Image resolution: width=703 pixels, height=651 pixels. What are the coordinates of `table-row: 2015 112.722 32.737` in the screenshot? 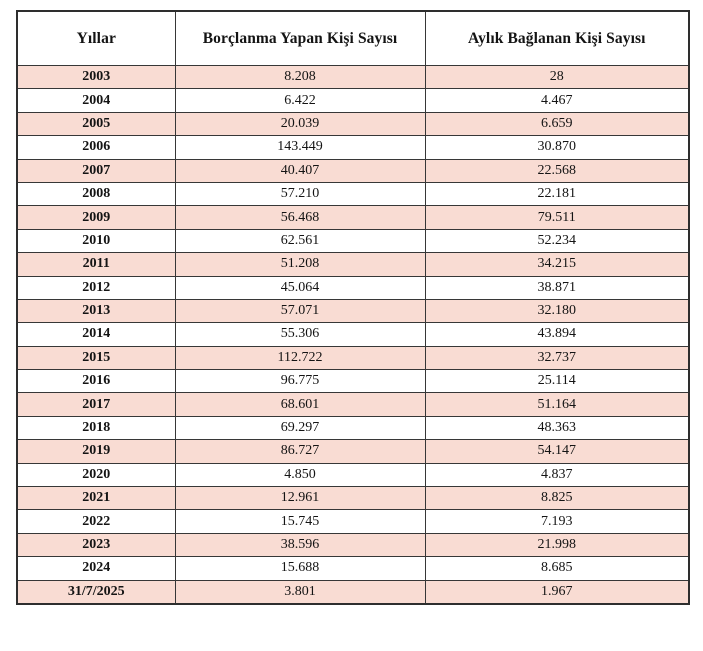 It's located at (353, 358).